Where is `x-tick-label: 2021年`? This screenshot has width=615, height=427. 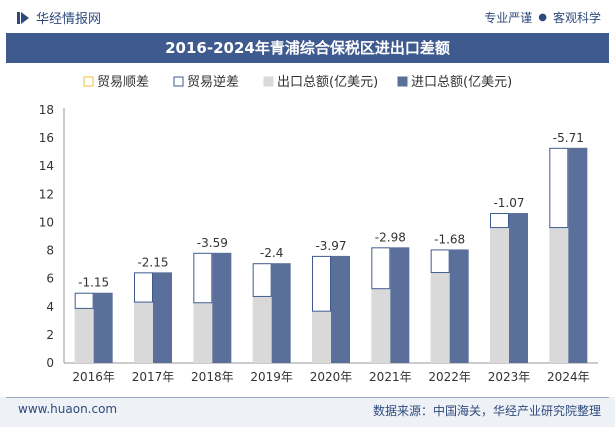
x-tick-label: 2021年 is located at coordinates (390, 377).